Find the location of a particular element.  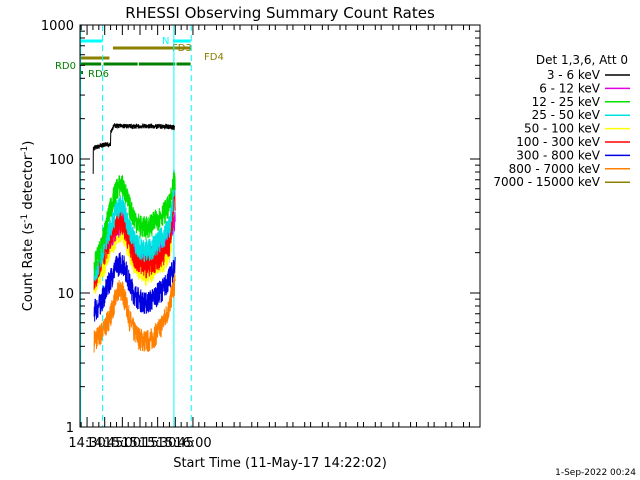

y-axis-label: Count Rate (s-1 detector-1) is located at coordinates (28, 226).